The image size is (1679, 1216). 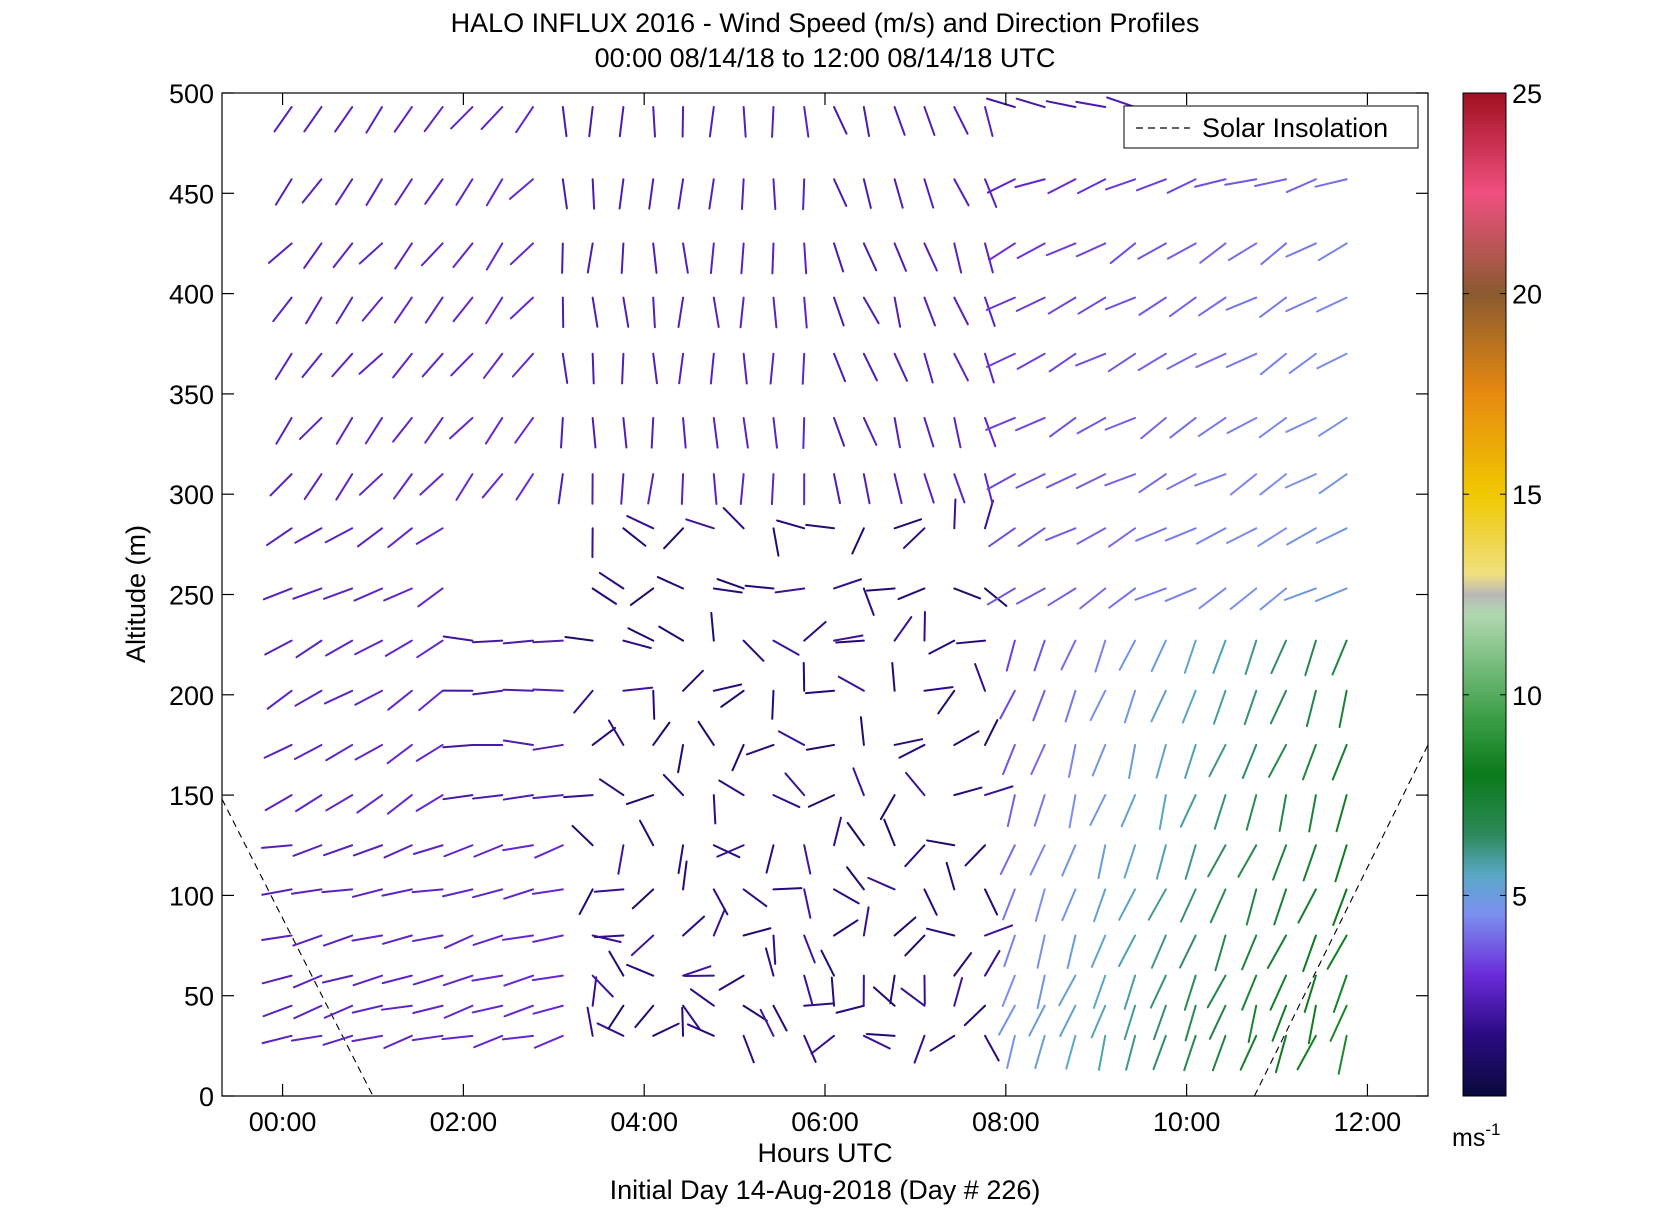 I want to click on colorbar-unit-base: ms, so click(x=1468, y=1138).